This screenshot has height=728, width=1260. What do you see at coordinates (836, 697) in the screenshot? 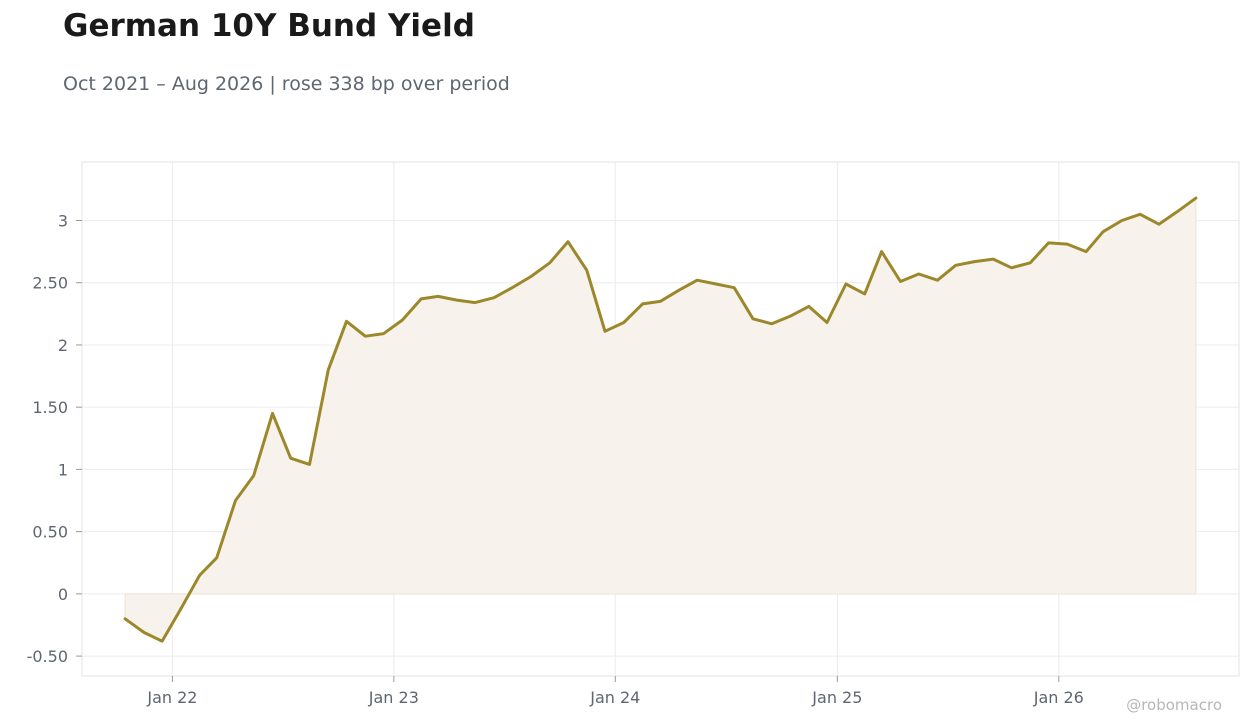
I see `x-tick-label: Jan 25` at bounding box center [836, 697].